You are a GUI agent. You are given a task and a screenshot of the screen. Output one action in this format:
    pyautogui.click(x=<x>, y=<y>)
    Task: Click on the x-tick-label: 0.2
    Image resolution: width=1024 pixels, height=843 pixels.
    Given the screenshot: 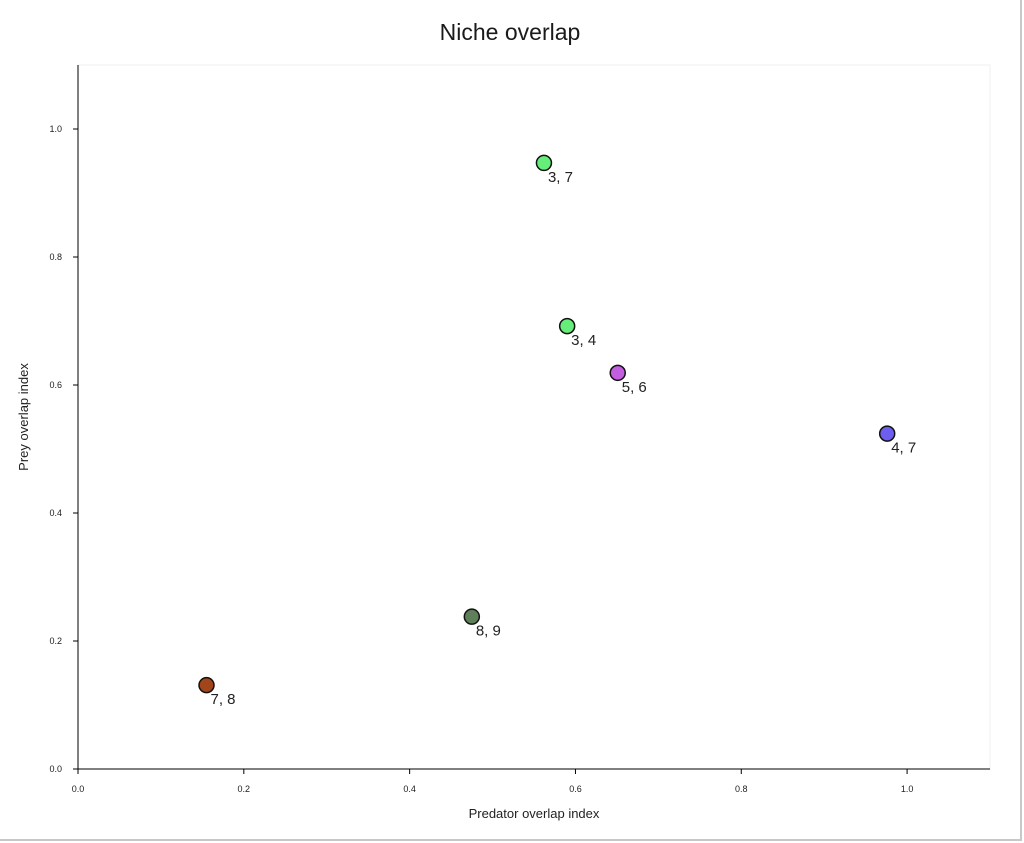 What is the action you would take?
    pyautogui.click(x=244, y=789)
    